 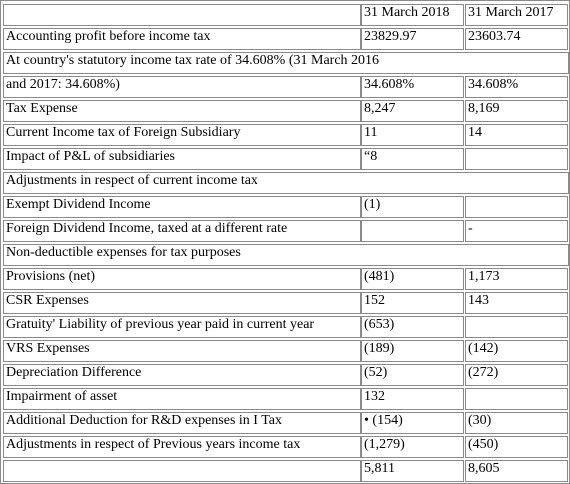 What do you see at coordinates (412, 327) in the screenshot?
I see `value-2018: (653)` at bounding box center [412, 327].